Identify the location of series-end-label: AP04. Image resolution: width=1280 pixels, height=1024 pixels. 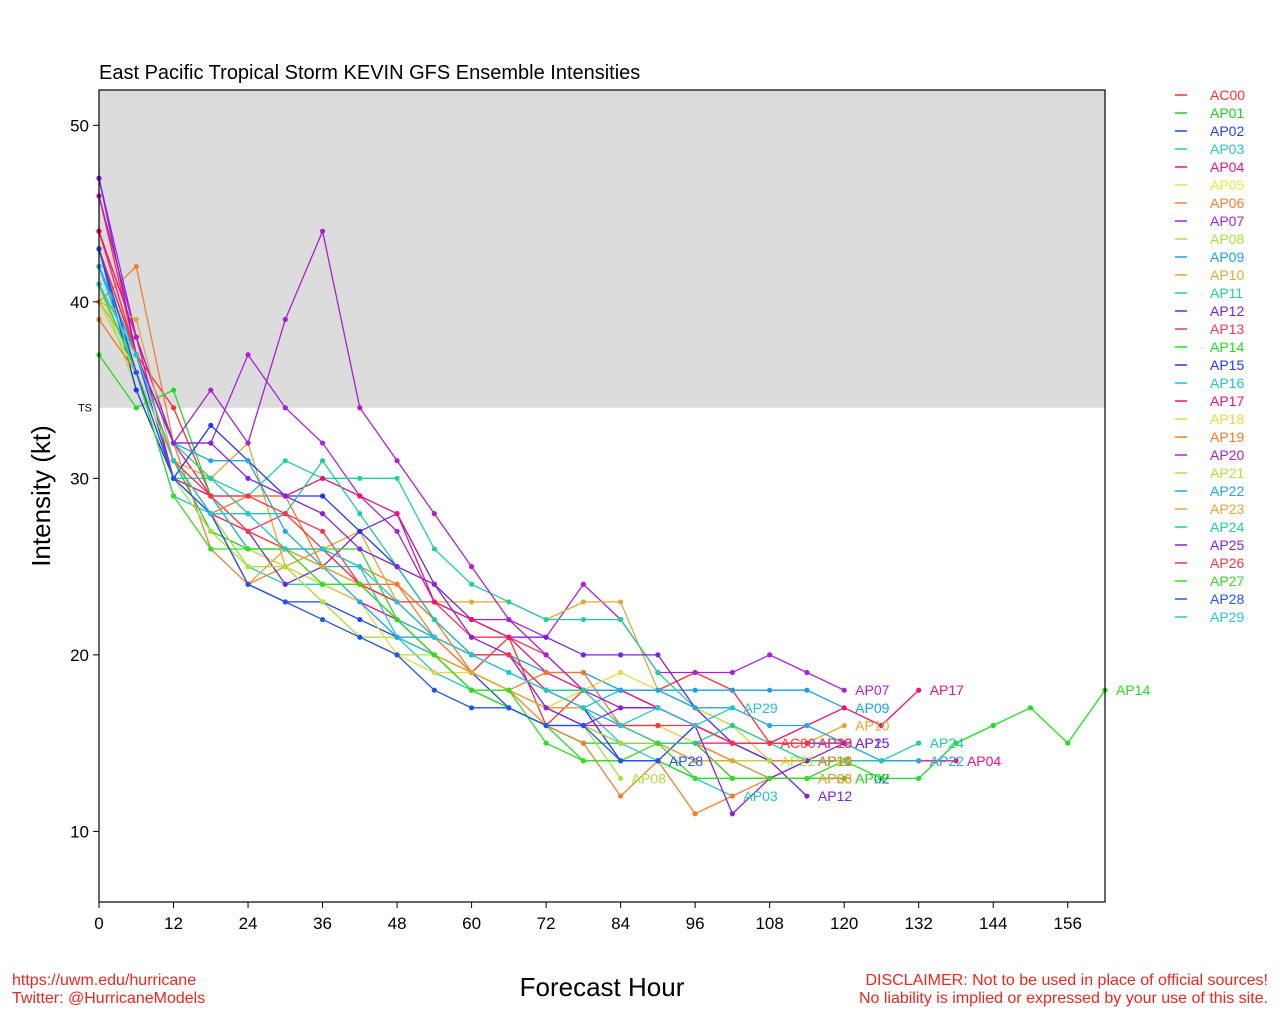
(984, 761).